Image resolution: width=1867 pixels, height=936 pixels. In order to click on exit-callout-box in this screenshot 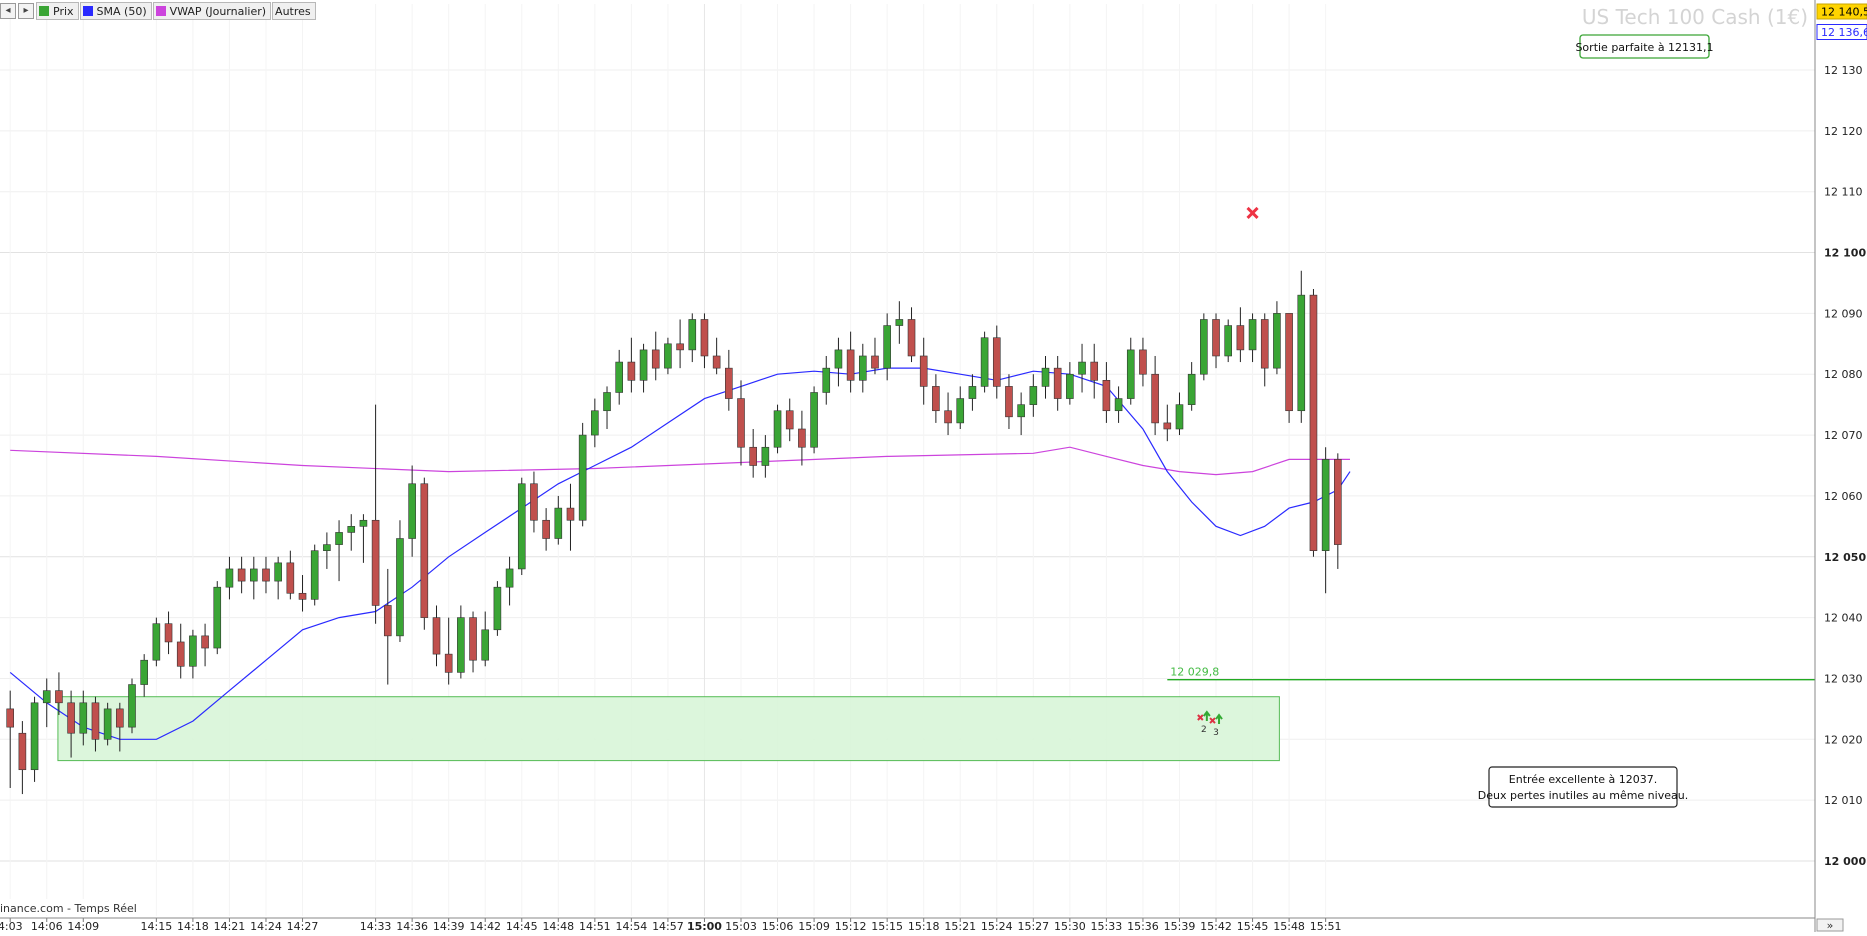, I will do `click(1644, 46)`.